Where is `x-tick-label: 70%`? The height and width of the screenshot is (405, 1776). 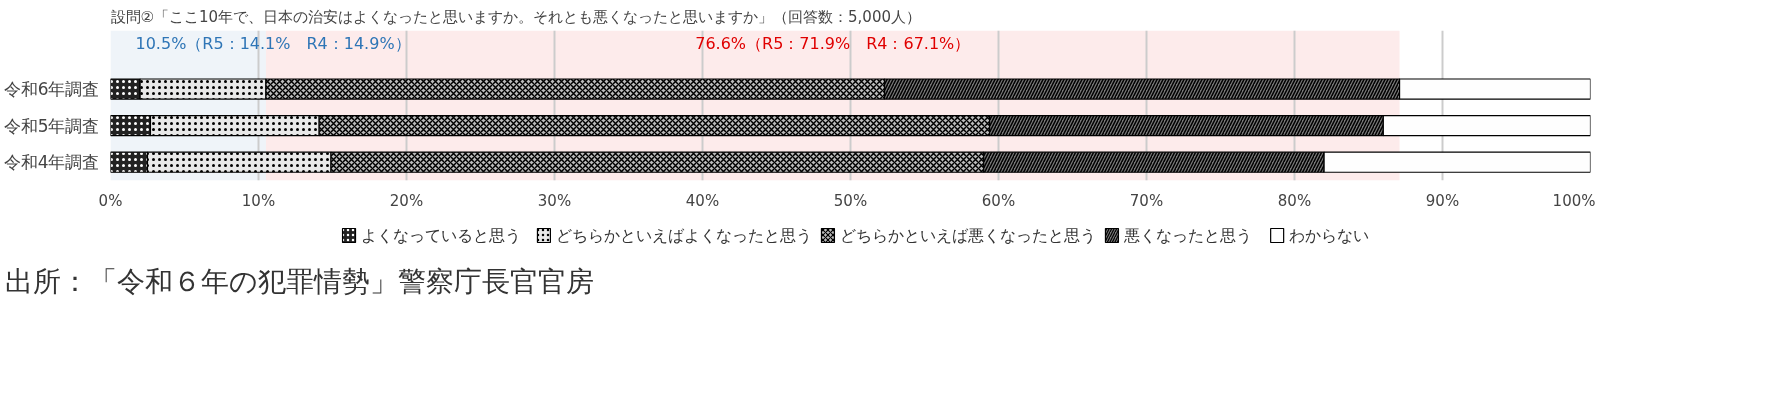
x-tick-label: 70% is located at coordinates (1146, 200).